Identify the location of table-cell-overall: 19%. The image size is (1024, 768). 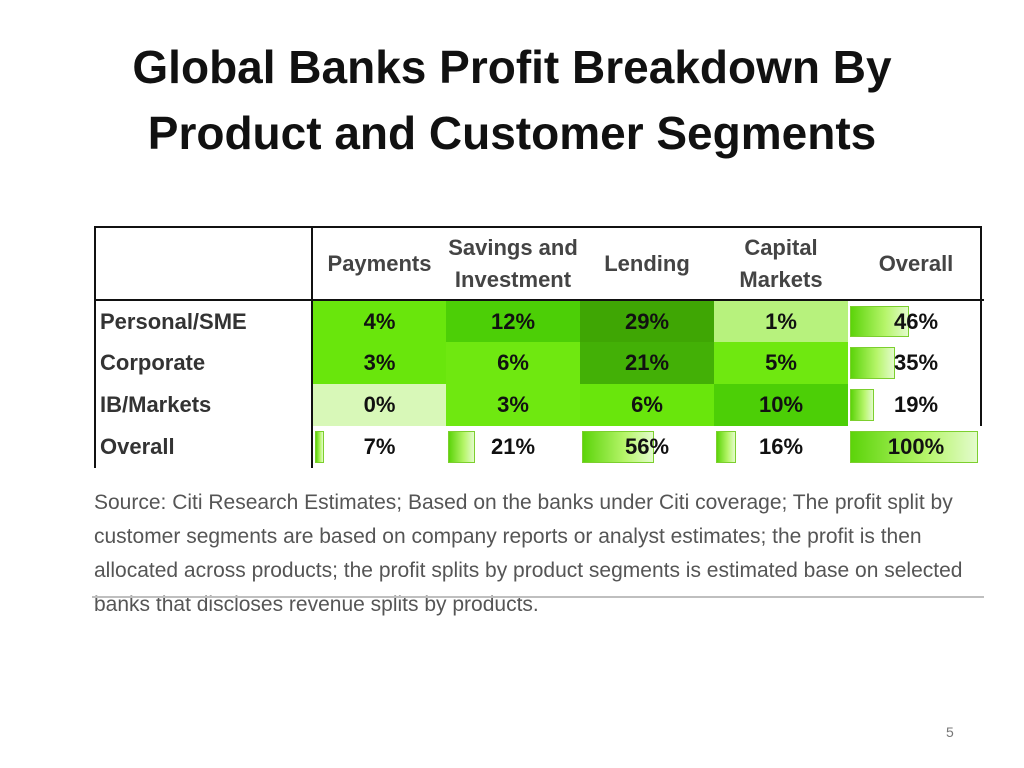
(916, 405).